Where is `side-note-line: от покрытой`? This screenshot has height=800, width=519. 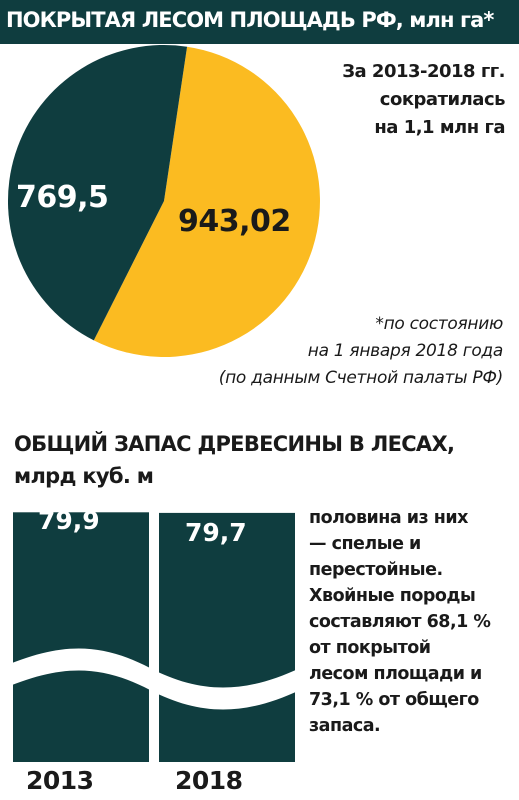 side-note-line: от покрытой is located at coordinates (370, 648).